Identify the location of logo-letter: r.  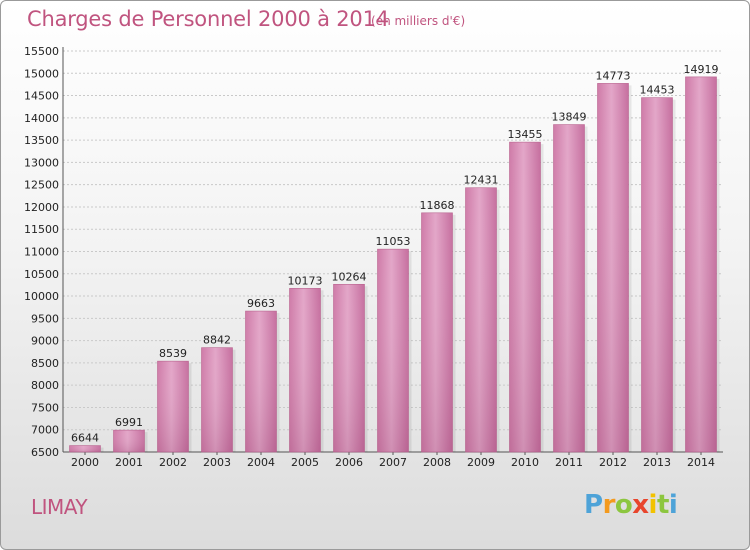
(609, 505).